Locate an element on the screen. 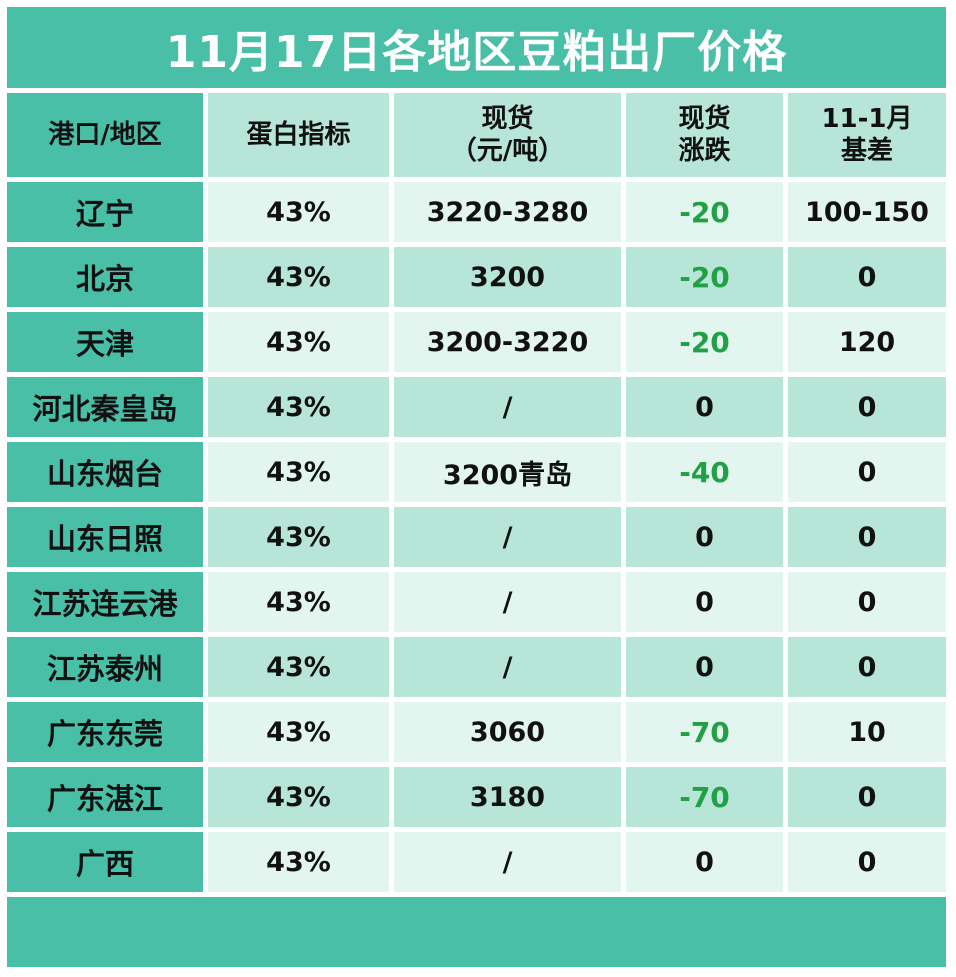  table-row: 江苏连云港 43%/0 0 is located at coordinates (476, 602).